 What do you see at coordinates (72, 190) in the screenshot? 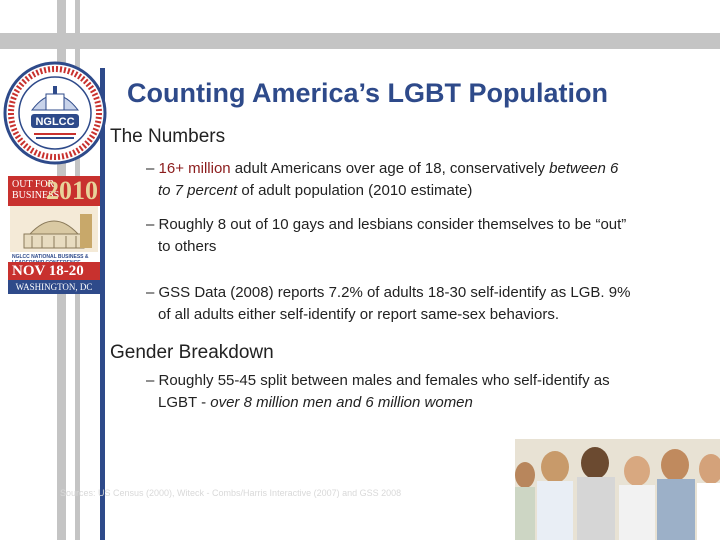
I see `banner-year: 2010` at bounding box center [72, 190].